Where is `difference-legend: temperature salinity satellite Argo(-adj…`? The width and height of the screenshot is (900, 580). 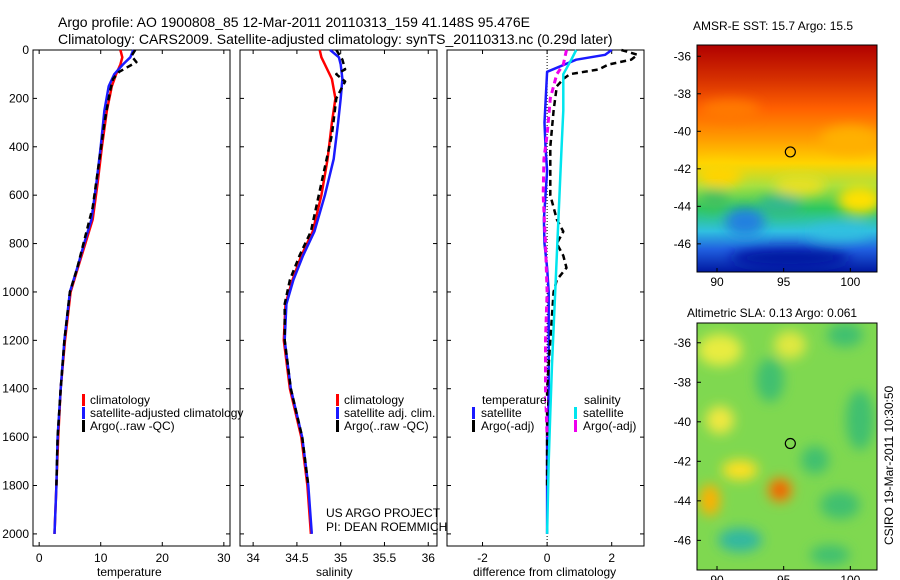 difference-legend: temperature salinity satellite Argo(-adj… is located at coordinates (554, 413).